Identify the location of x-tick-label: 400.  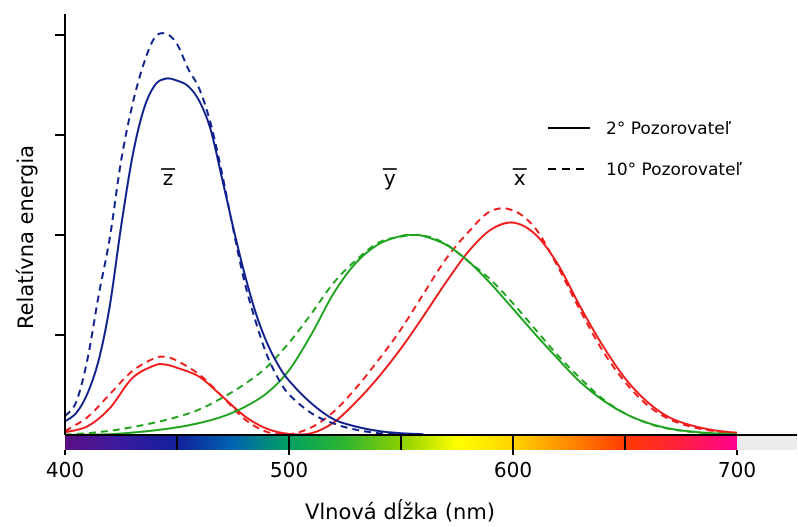
(65, 470).